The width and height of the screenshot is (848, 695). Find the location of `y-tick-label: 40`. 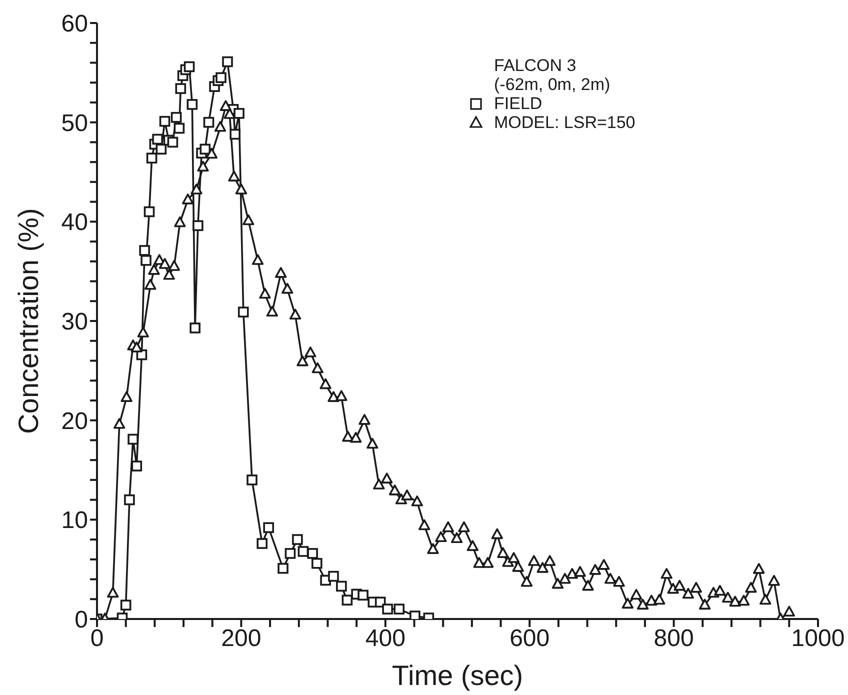

y-tick-label: 40 is located at coordinates (74, 222).